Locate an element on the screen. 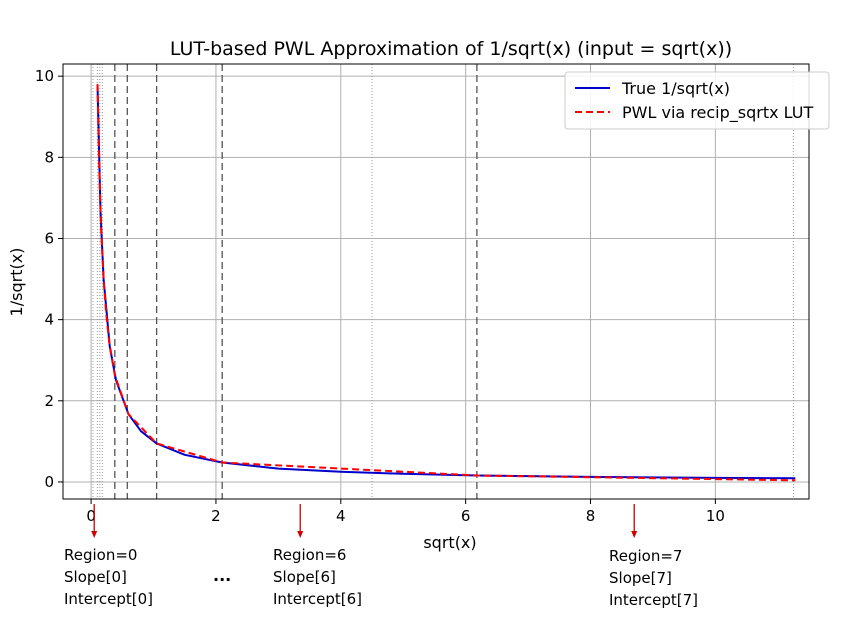 The width and height of the screenshot is (856, 623). x-tick-label: 4 is located at coordinates (341, 516).